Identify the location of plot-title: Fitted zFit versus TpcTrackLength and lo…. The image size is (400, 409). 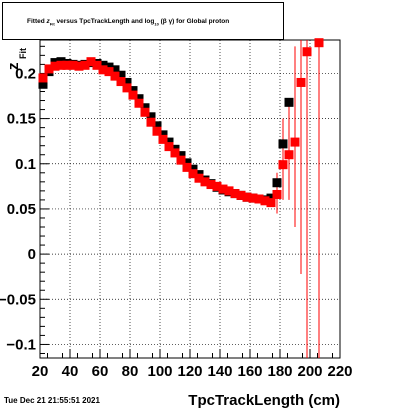
(128, 22).